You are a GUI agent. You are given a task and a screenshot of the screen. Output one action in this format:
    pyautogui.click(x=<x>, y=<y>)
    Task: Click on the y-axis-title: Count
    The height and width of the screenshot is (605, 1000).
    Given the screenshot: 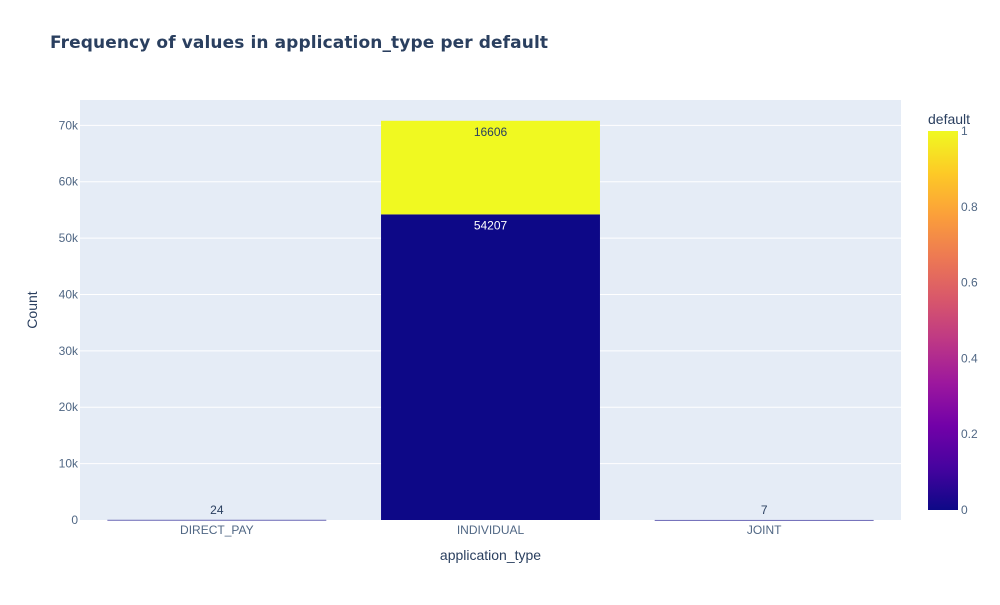 What is the action you would take?
    pyautogui.click(x=32, y=309)
    